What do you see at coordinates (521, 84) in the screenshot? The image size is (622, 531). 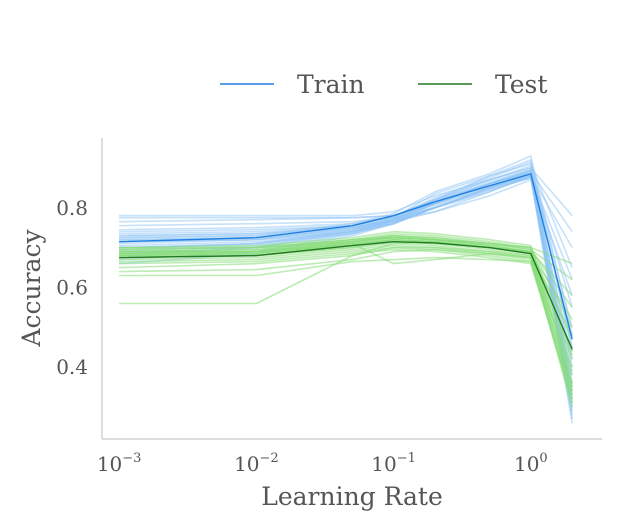 I see `test-legend-label: Test` at bounding box center [521, 84].